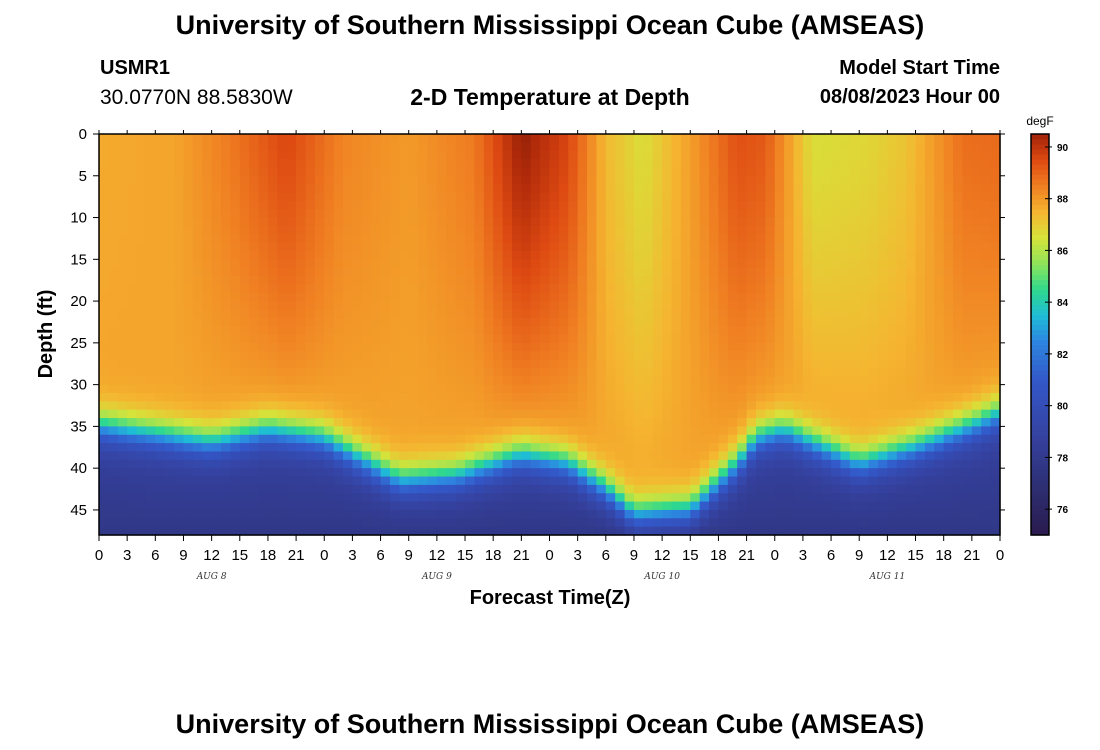 The width and height of the screenshot is (1100, 750). I want to click on x-tick-label: 6, so click(155, 555).